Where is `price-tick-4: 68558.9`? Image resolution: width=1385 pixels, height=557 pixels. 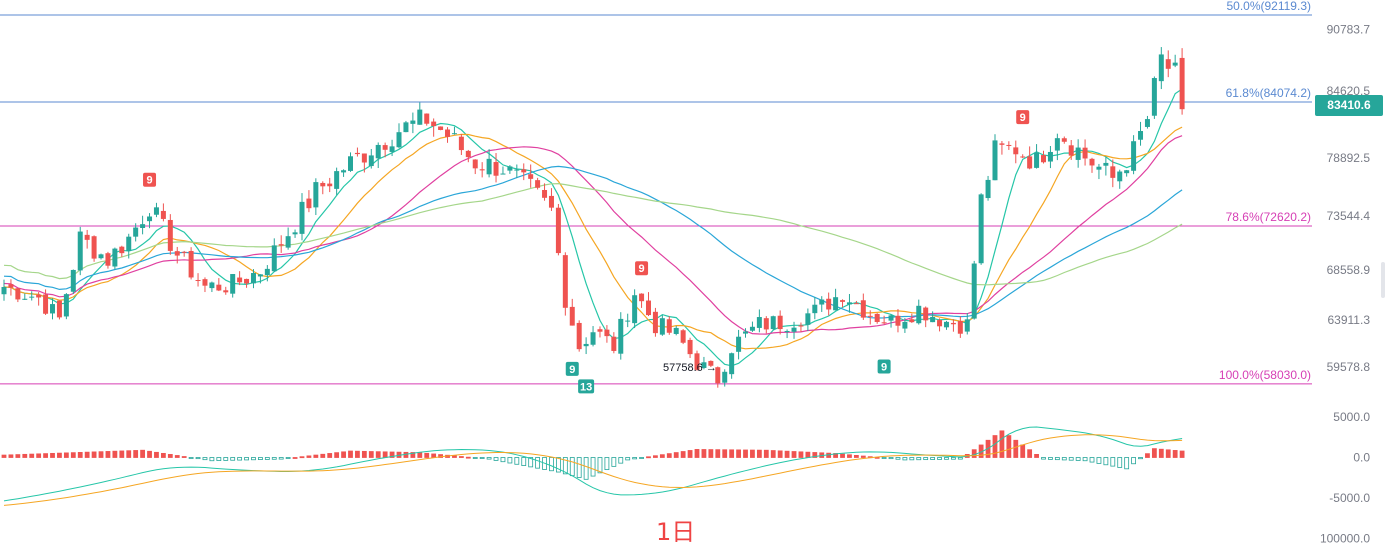
price-tick-4: 68558.9 is located at coordinates (1349, 270).